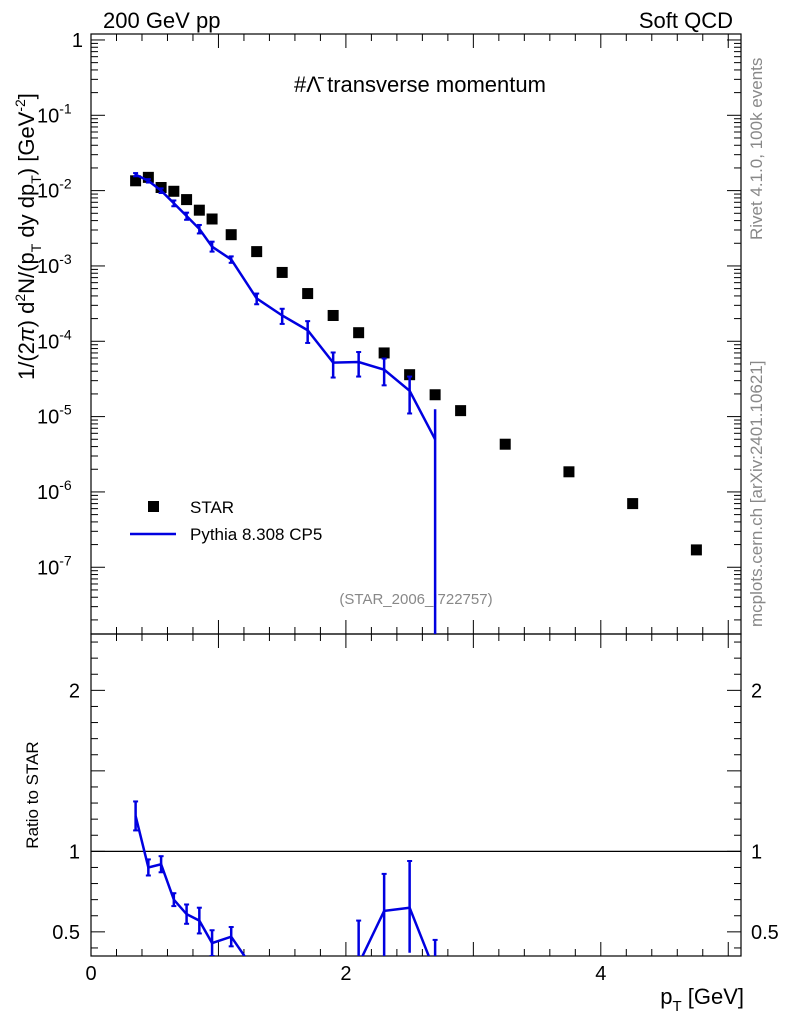 This screenshot has width=786, height=1024. I want to click on y-tick-label: 10⁻⁵, so click(54, 415).